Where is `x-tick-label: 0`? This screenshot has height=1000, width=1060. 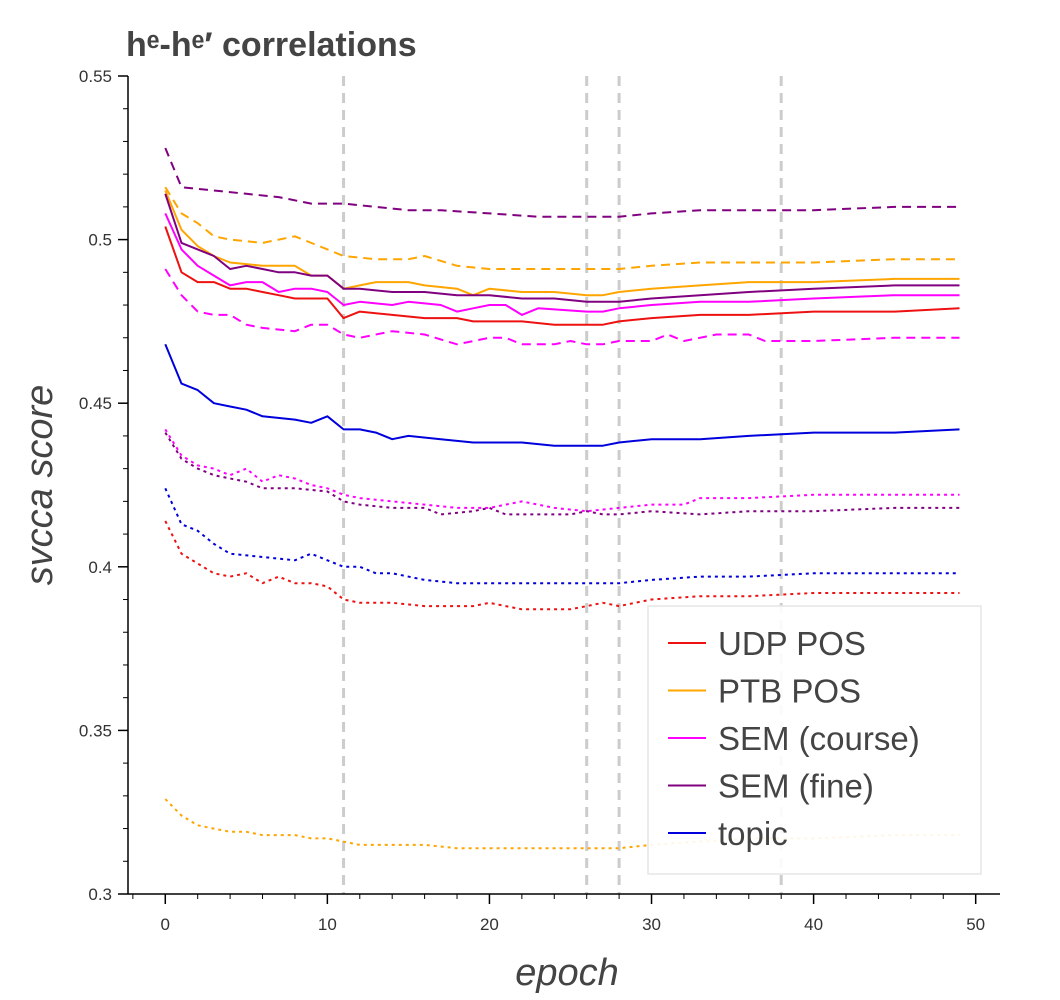
x-tick-label: 0 is located at coordinates (165, 924).